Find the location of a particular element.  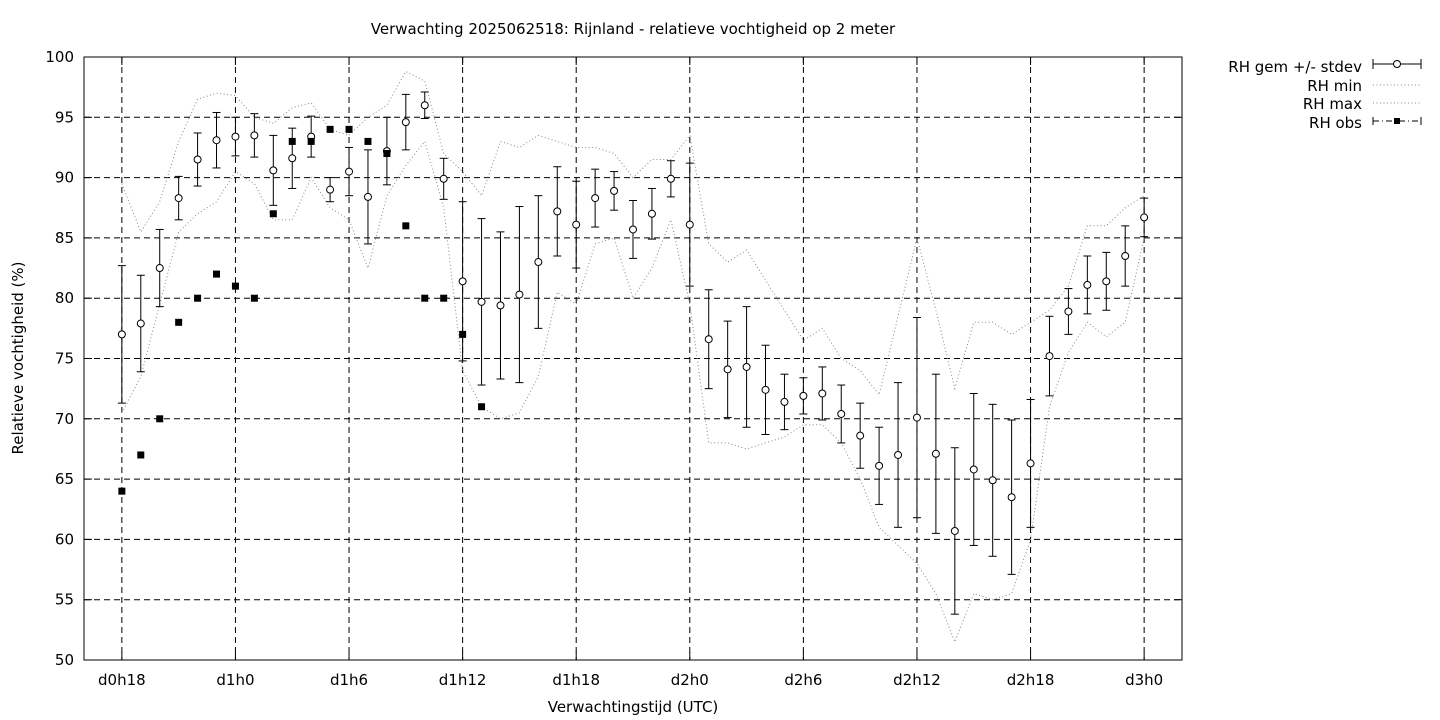

x-tick-label: d2h18 is located at coordinates (1031, 680).